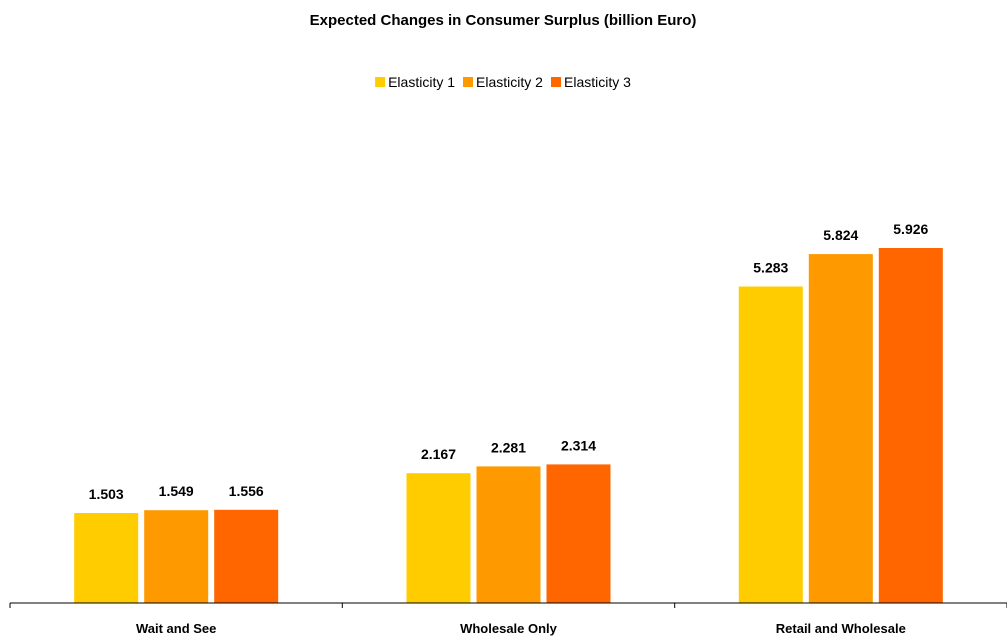 This screenshot has width=1007, height=642. I want to click on value-label-retail-and-wholesale-elasticity-3: 5.926, so click(910, 229).